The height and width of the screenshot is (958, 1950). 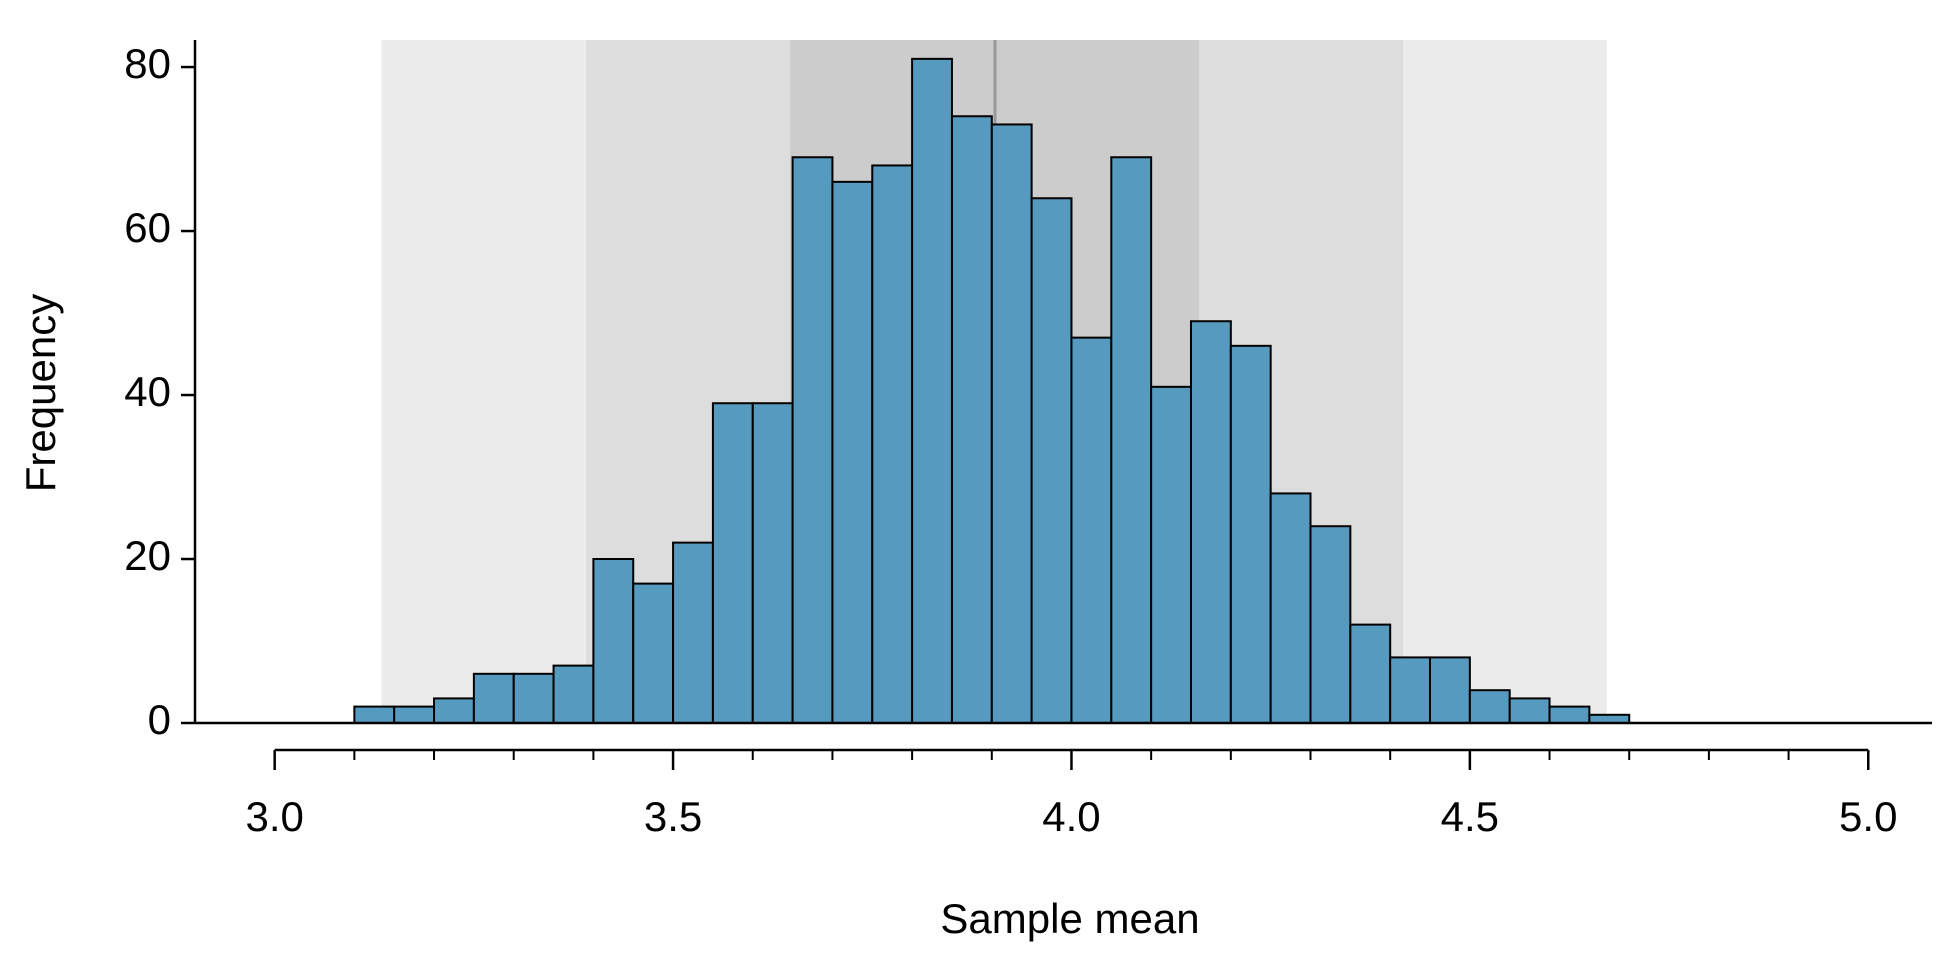 I want to click on x-tick-label: 4.5, so click(x=1470, y=816).